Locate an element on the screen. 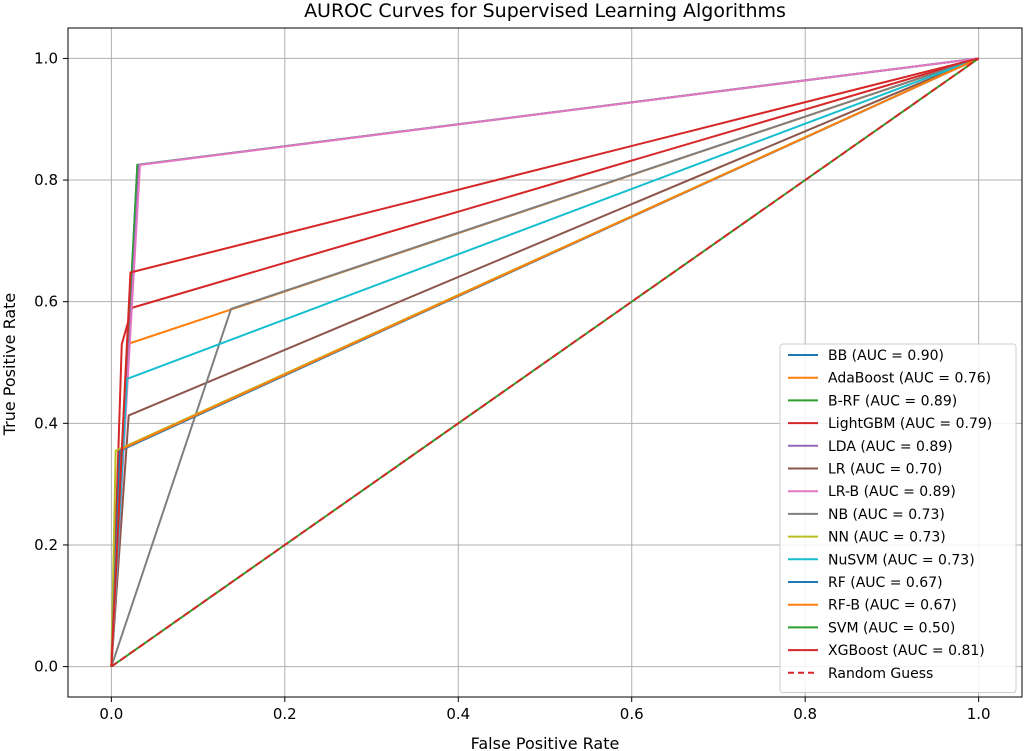 The image size is (1024, 751). y-tick-label: 0.4 is located at coordinates (46, 423).